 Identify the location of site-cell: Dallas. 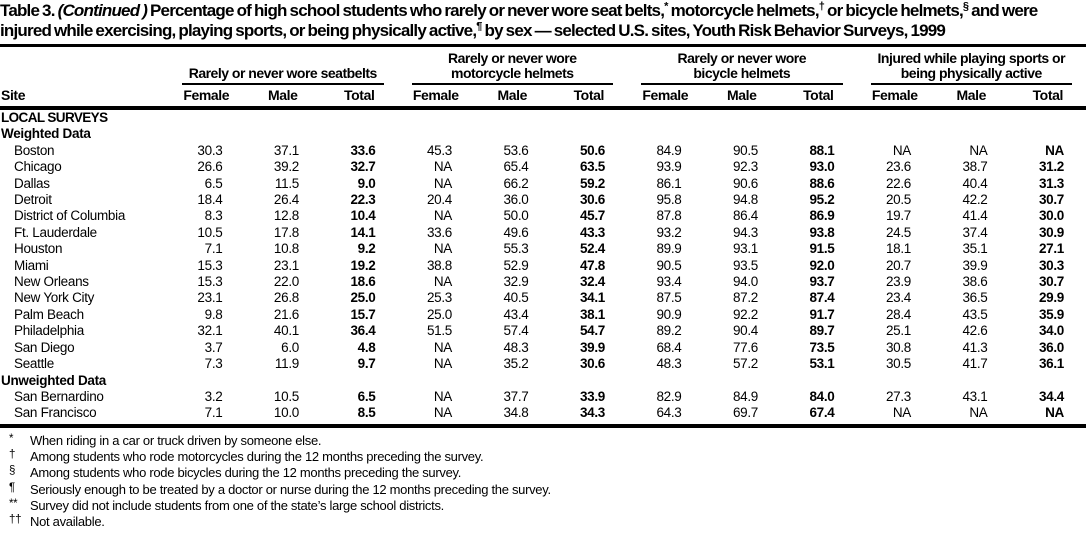
(32, 183).